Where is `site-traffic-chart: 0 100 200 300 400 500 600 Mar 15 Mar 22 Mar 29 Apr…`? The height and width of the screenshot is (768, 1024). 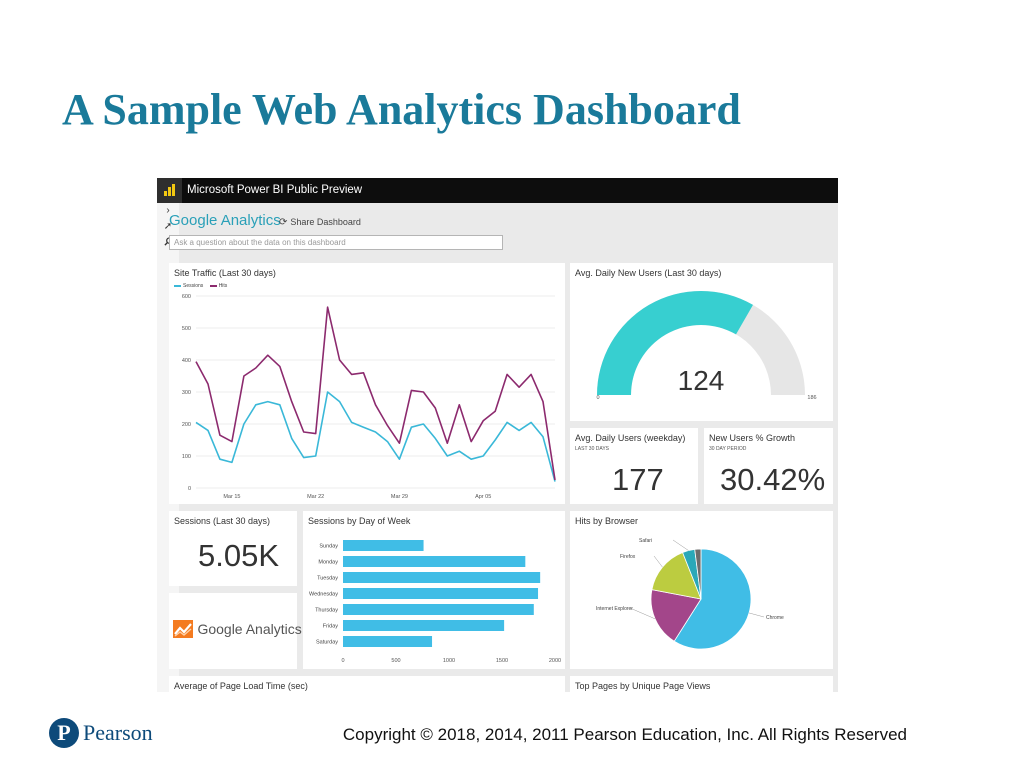 site-traffic-chart: 0 100 200 300 400 500 600 Mar 15 Mar 22 Mar 29 Apr… is located at coordinates (369, 397).